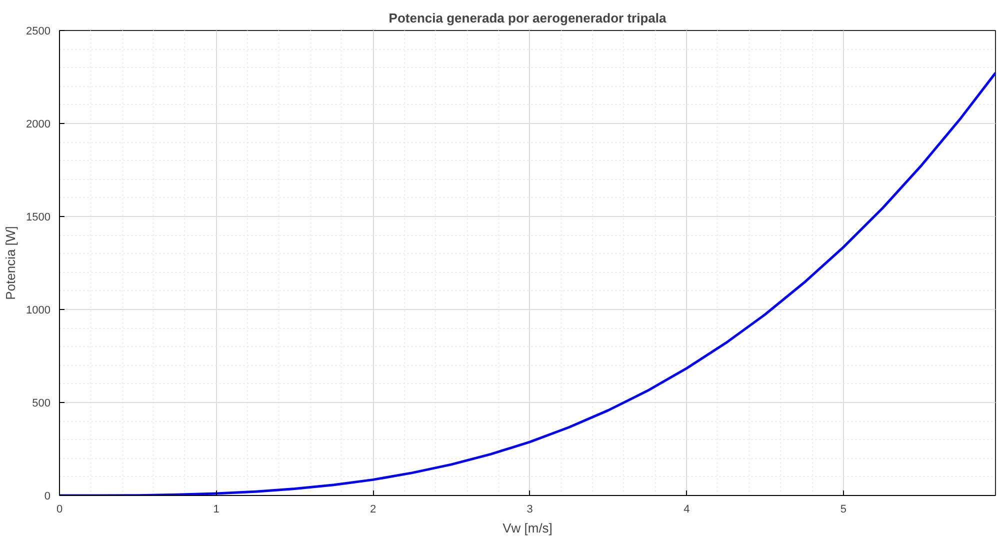 This screenshot has width=997, height=539. Describe the element at coordinates (38, 218) in the screenshot. I see `y-tick-label: 1500` at that location.